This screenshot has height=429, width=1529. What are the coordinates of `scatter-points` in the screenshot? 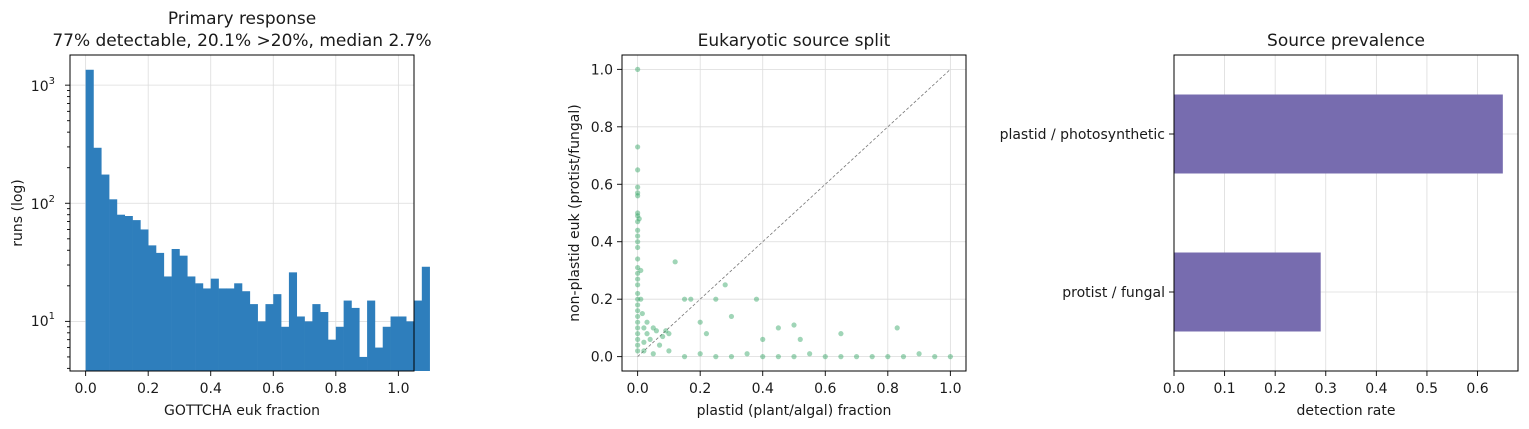 It's located at (794, 213).